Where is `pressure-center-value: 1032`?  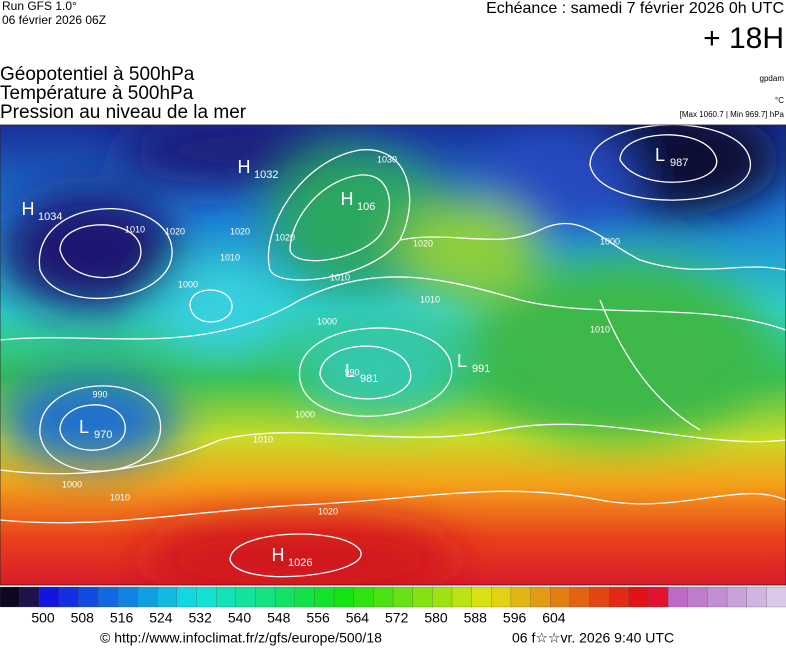
pressure-center-value: 1032 is located at coordinates (266, 175).